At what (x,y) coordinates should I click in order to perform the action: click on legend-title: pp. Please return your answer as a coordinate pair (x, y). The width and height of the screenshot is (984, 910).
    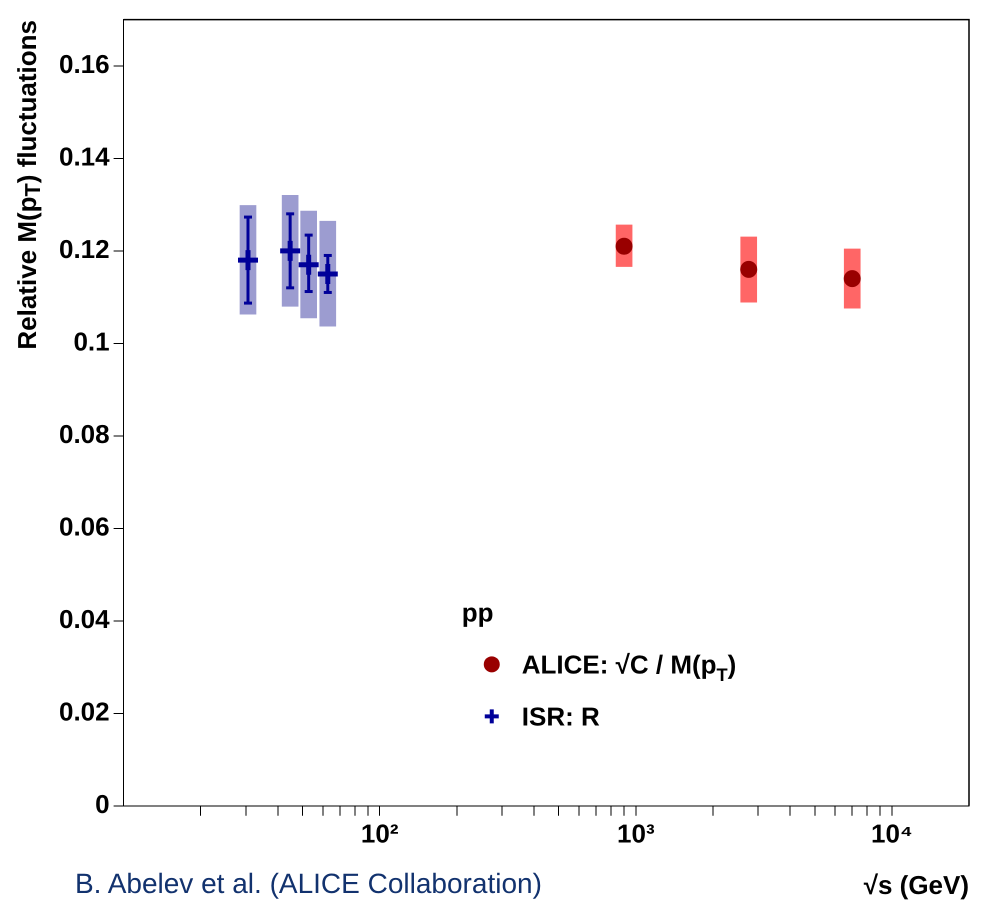
    Looking at the image, I should click on (478, 612).